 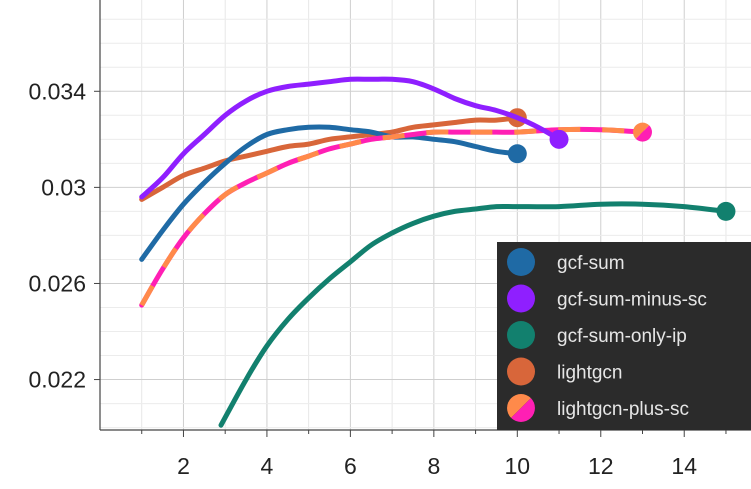 I want to click on legend-label: gcf-sum-only-ip, so click(x=622, y=336).